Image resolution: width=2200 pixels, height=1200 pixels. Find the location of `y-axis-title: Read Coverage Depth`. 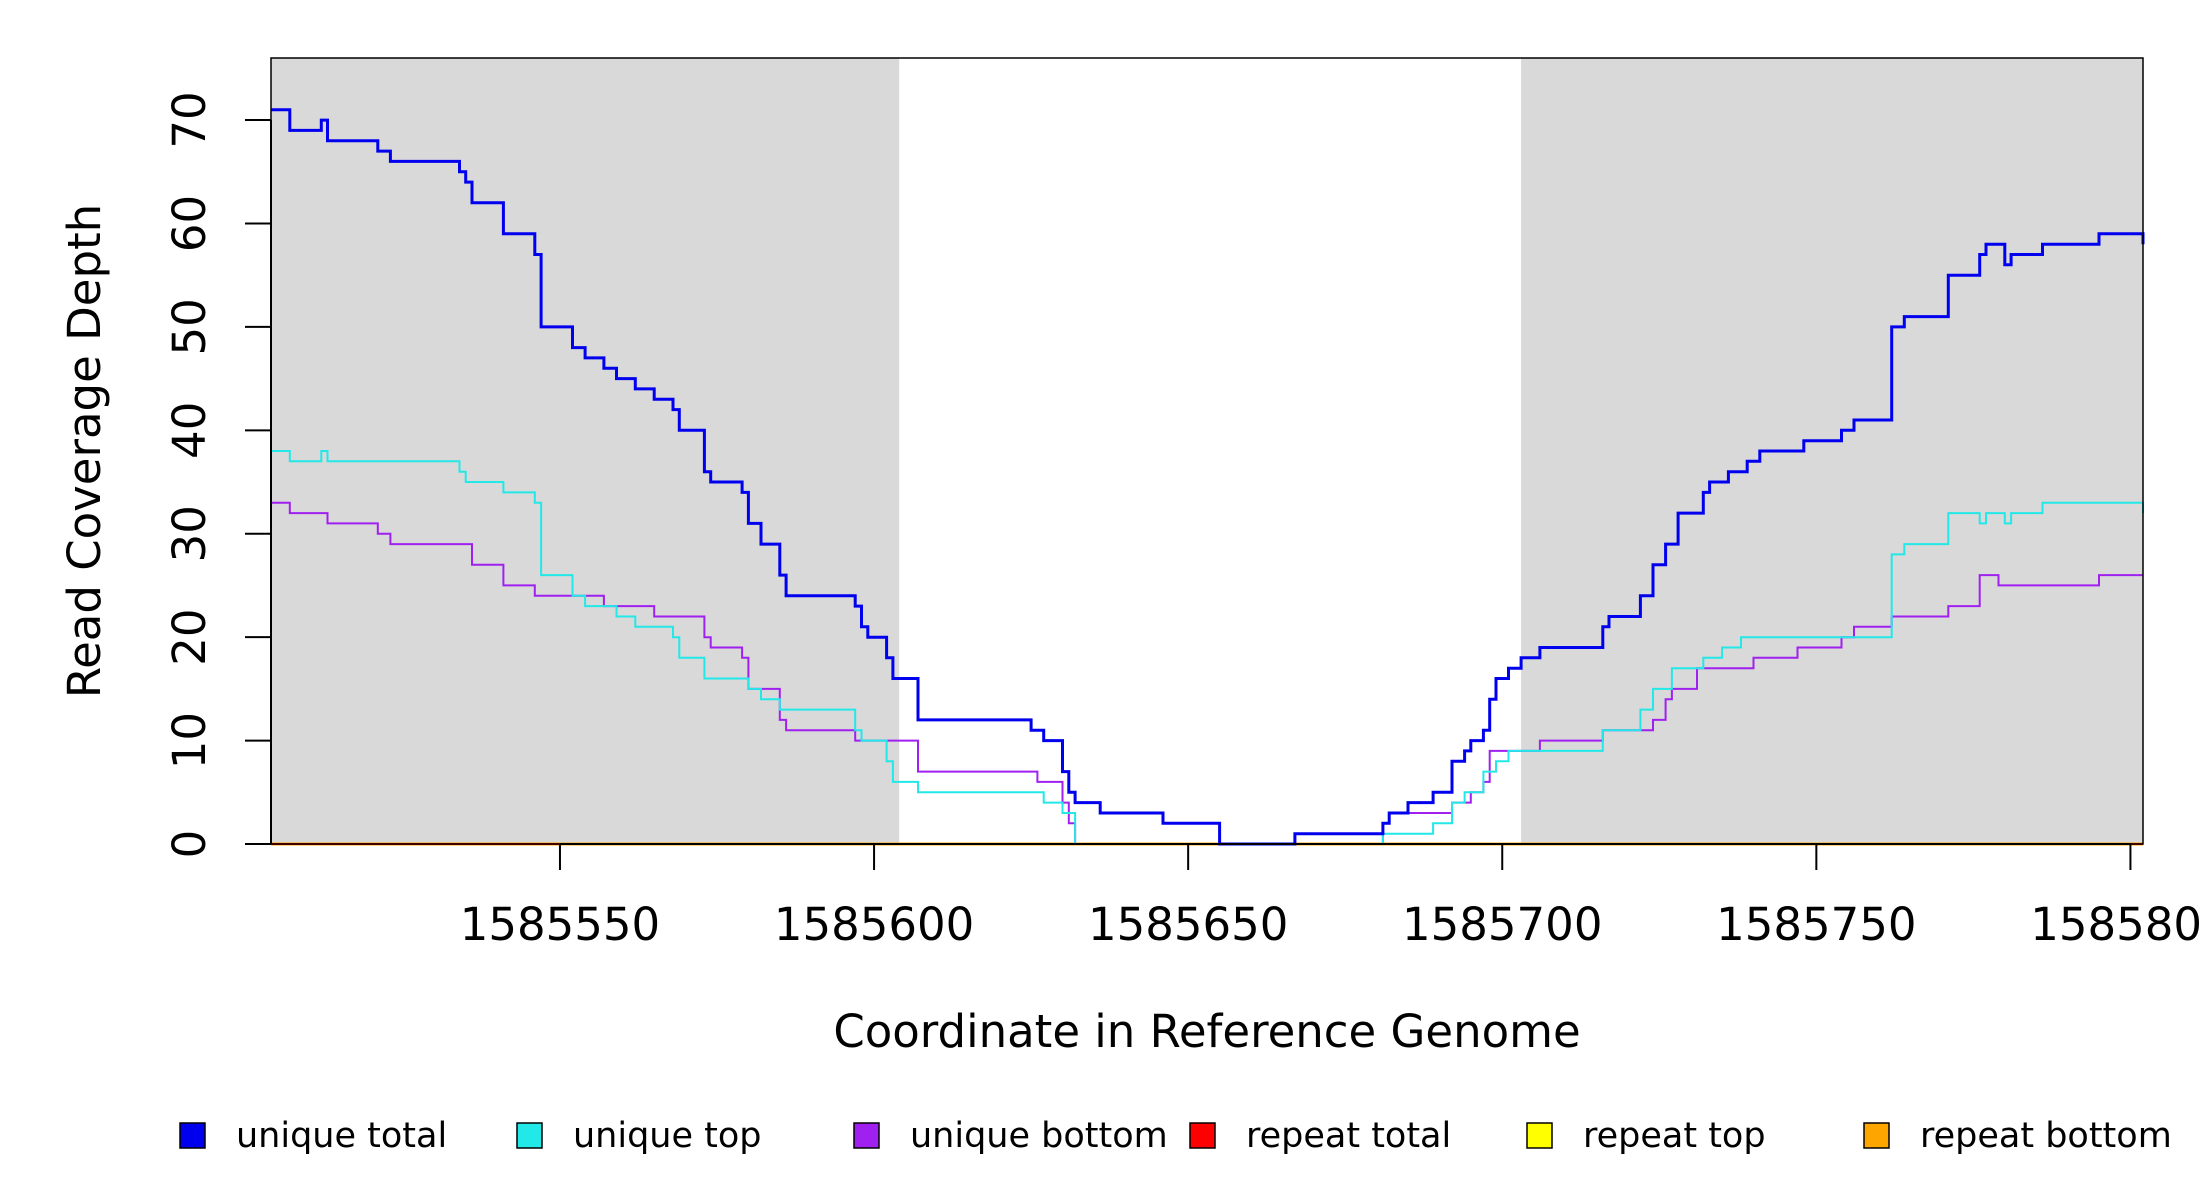

y-axis-title: Read Coverage Depth is located at coordinates (84, 451).